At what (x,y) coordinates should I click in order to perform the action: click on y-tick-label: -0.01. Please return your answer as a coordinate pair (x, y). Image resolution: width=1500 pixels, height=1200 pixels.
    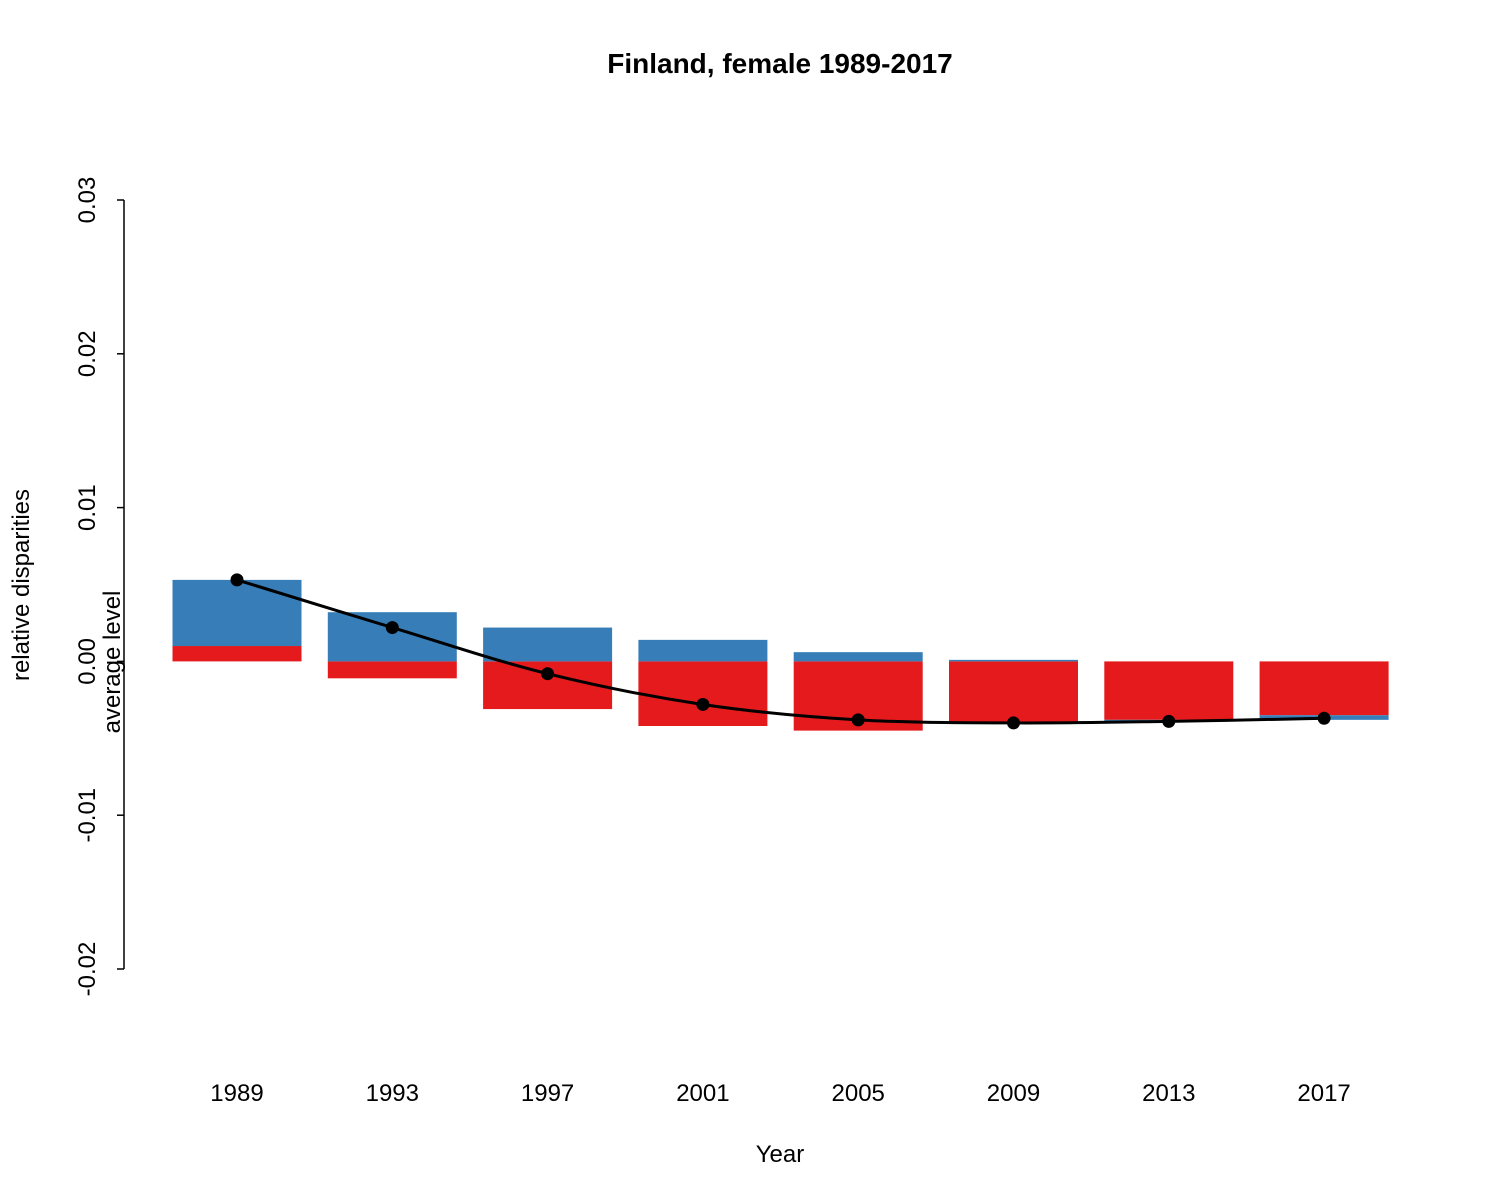
    Looking at the image, I should click on (87, 815).